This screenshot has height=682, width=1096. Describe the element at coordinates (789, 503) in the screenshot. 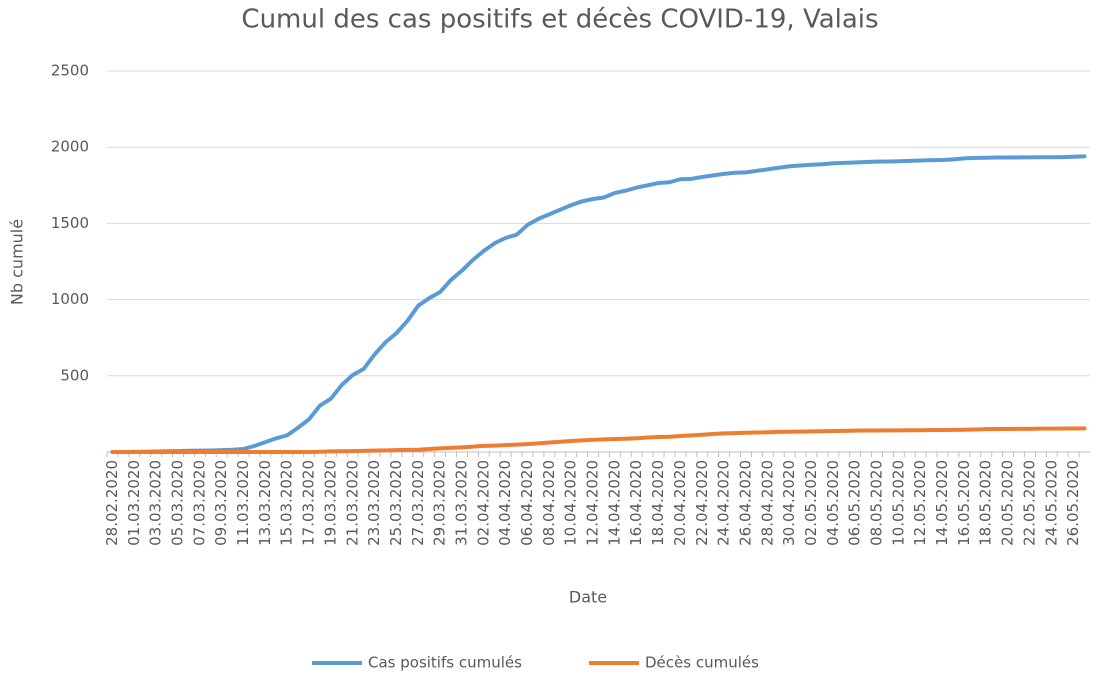

I see `x-tick-label: 30.04.2020` at that location.